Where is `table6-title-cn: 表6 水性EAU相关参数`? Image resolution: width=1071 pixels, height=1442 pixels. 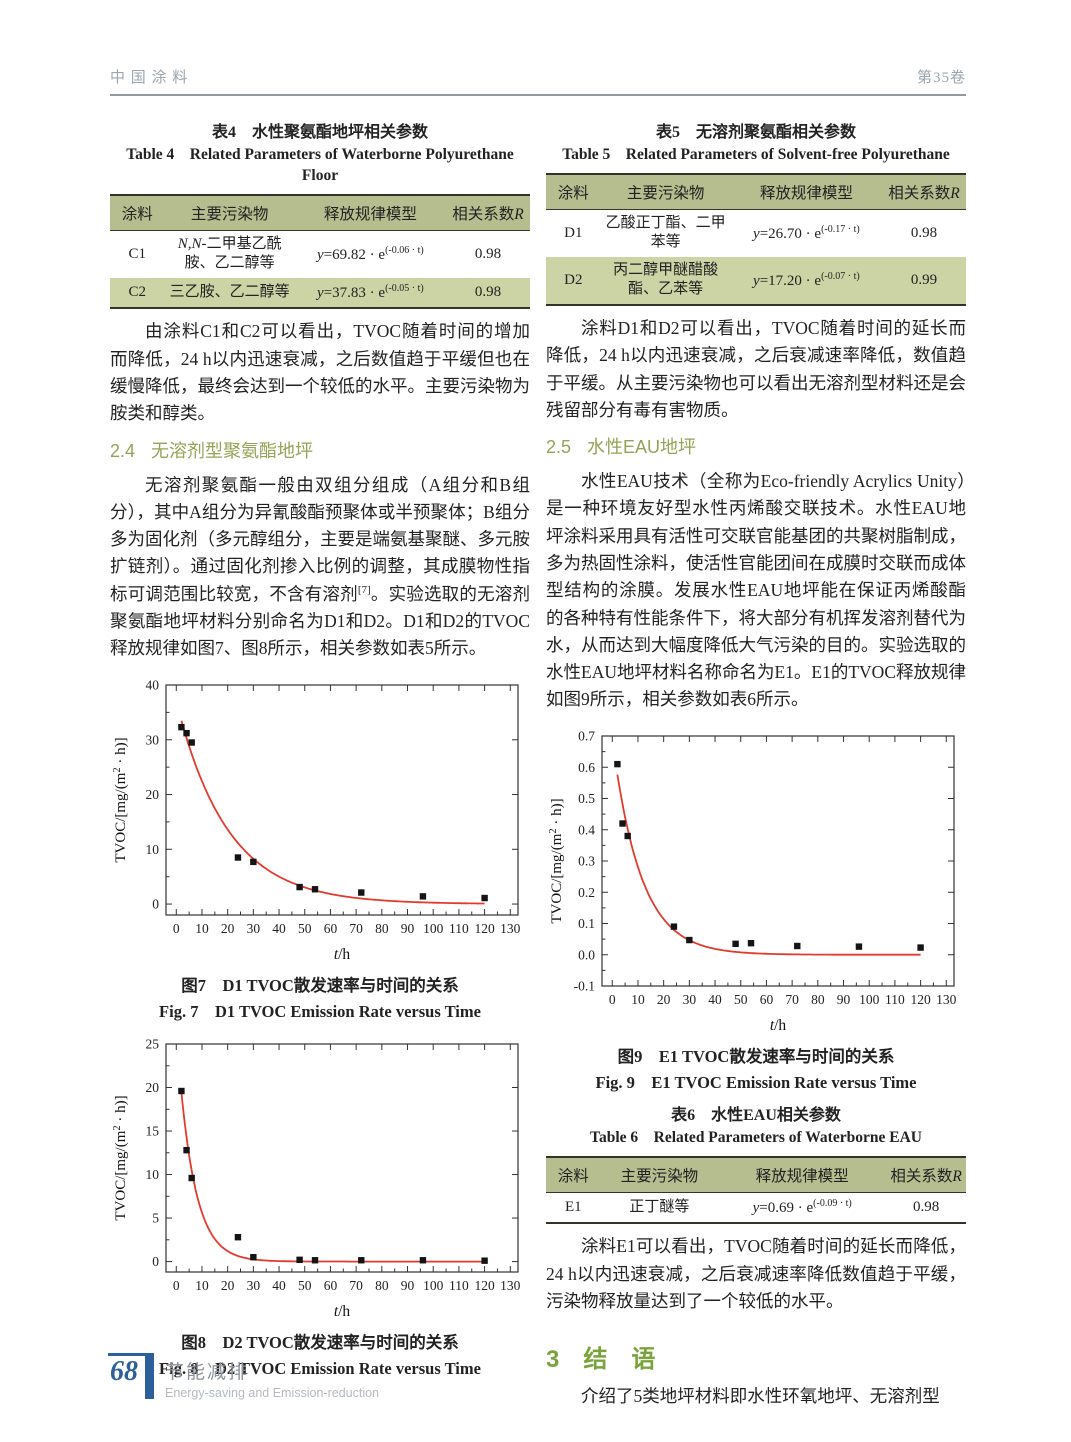
table6-title-cn: 表6 水性EAU相关参数 is located at coordinates (756, 1115).